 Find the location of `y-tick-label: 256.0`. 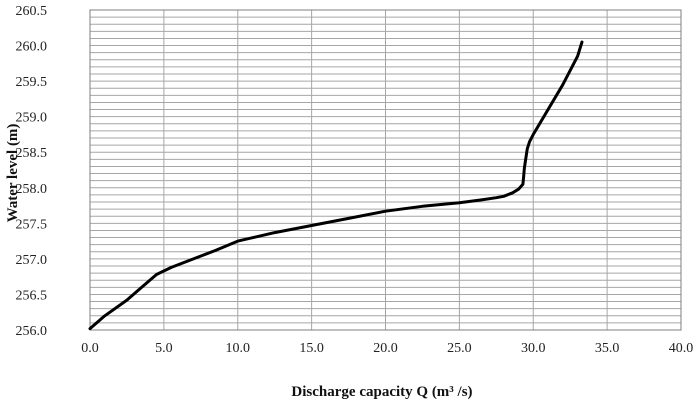

y-tick-label: 256.0 is located at coordinates (32, 331).